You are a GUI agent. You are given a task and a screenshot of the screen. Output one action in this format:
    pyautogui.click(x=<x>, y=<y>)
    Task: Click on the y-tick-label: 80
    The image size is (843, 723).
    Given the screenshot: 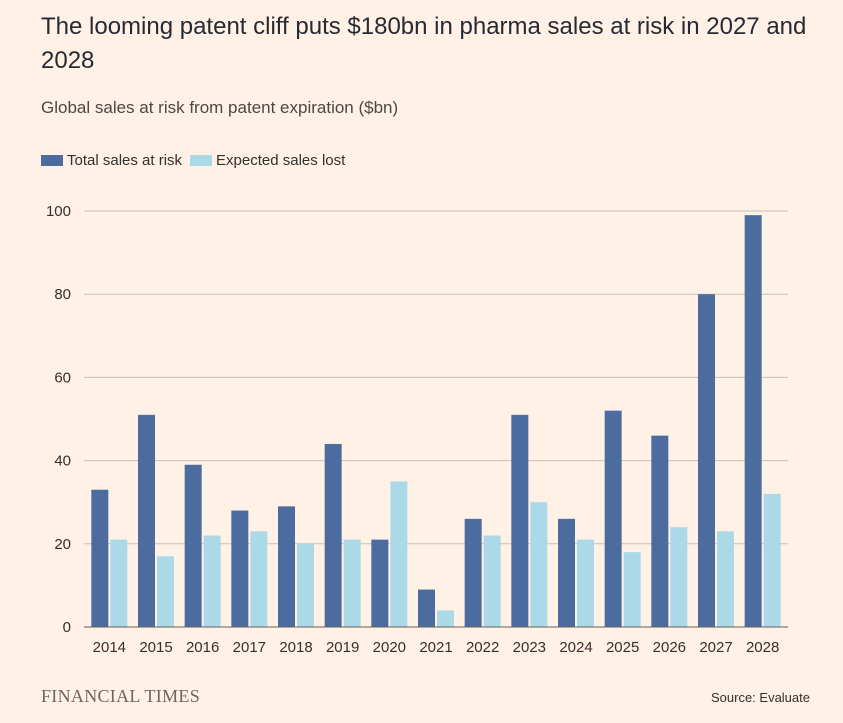 What is the action you would take?
    pyautogui.click(x=62, y=294)
    